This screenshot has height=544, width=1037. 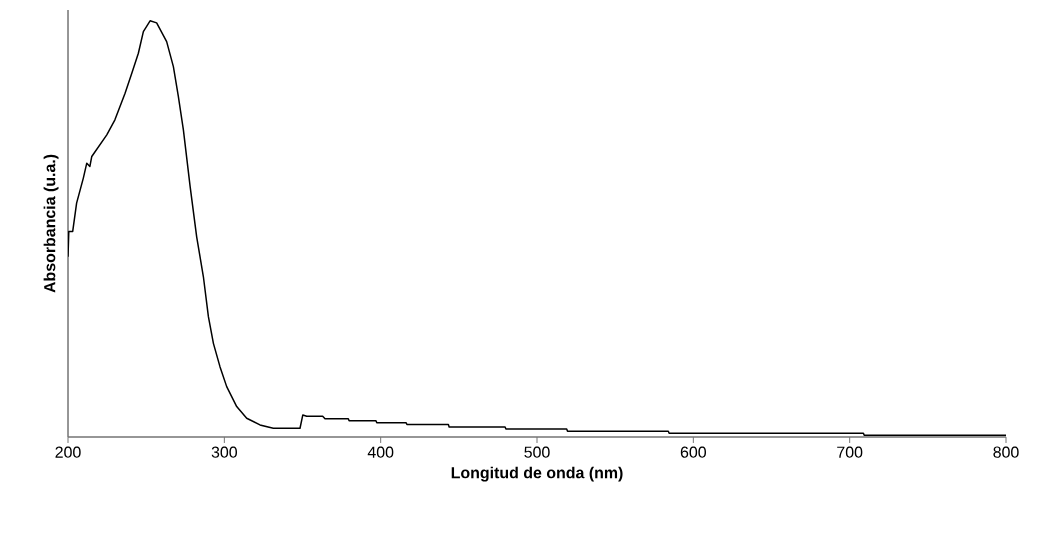 I want to click on x-tick-label: 800, so click(x=1006, y=452).